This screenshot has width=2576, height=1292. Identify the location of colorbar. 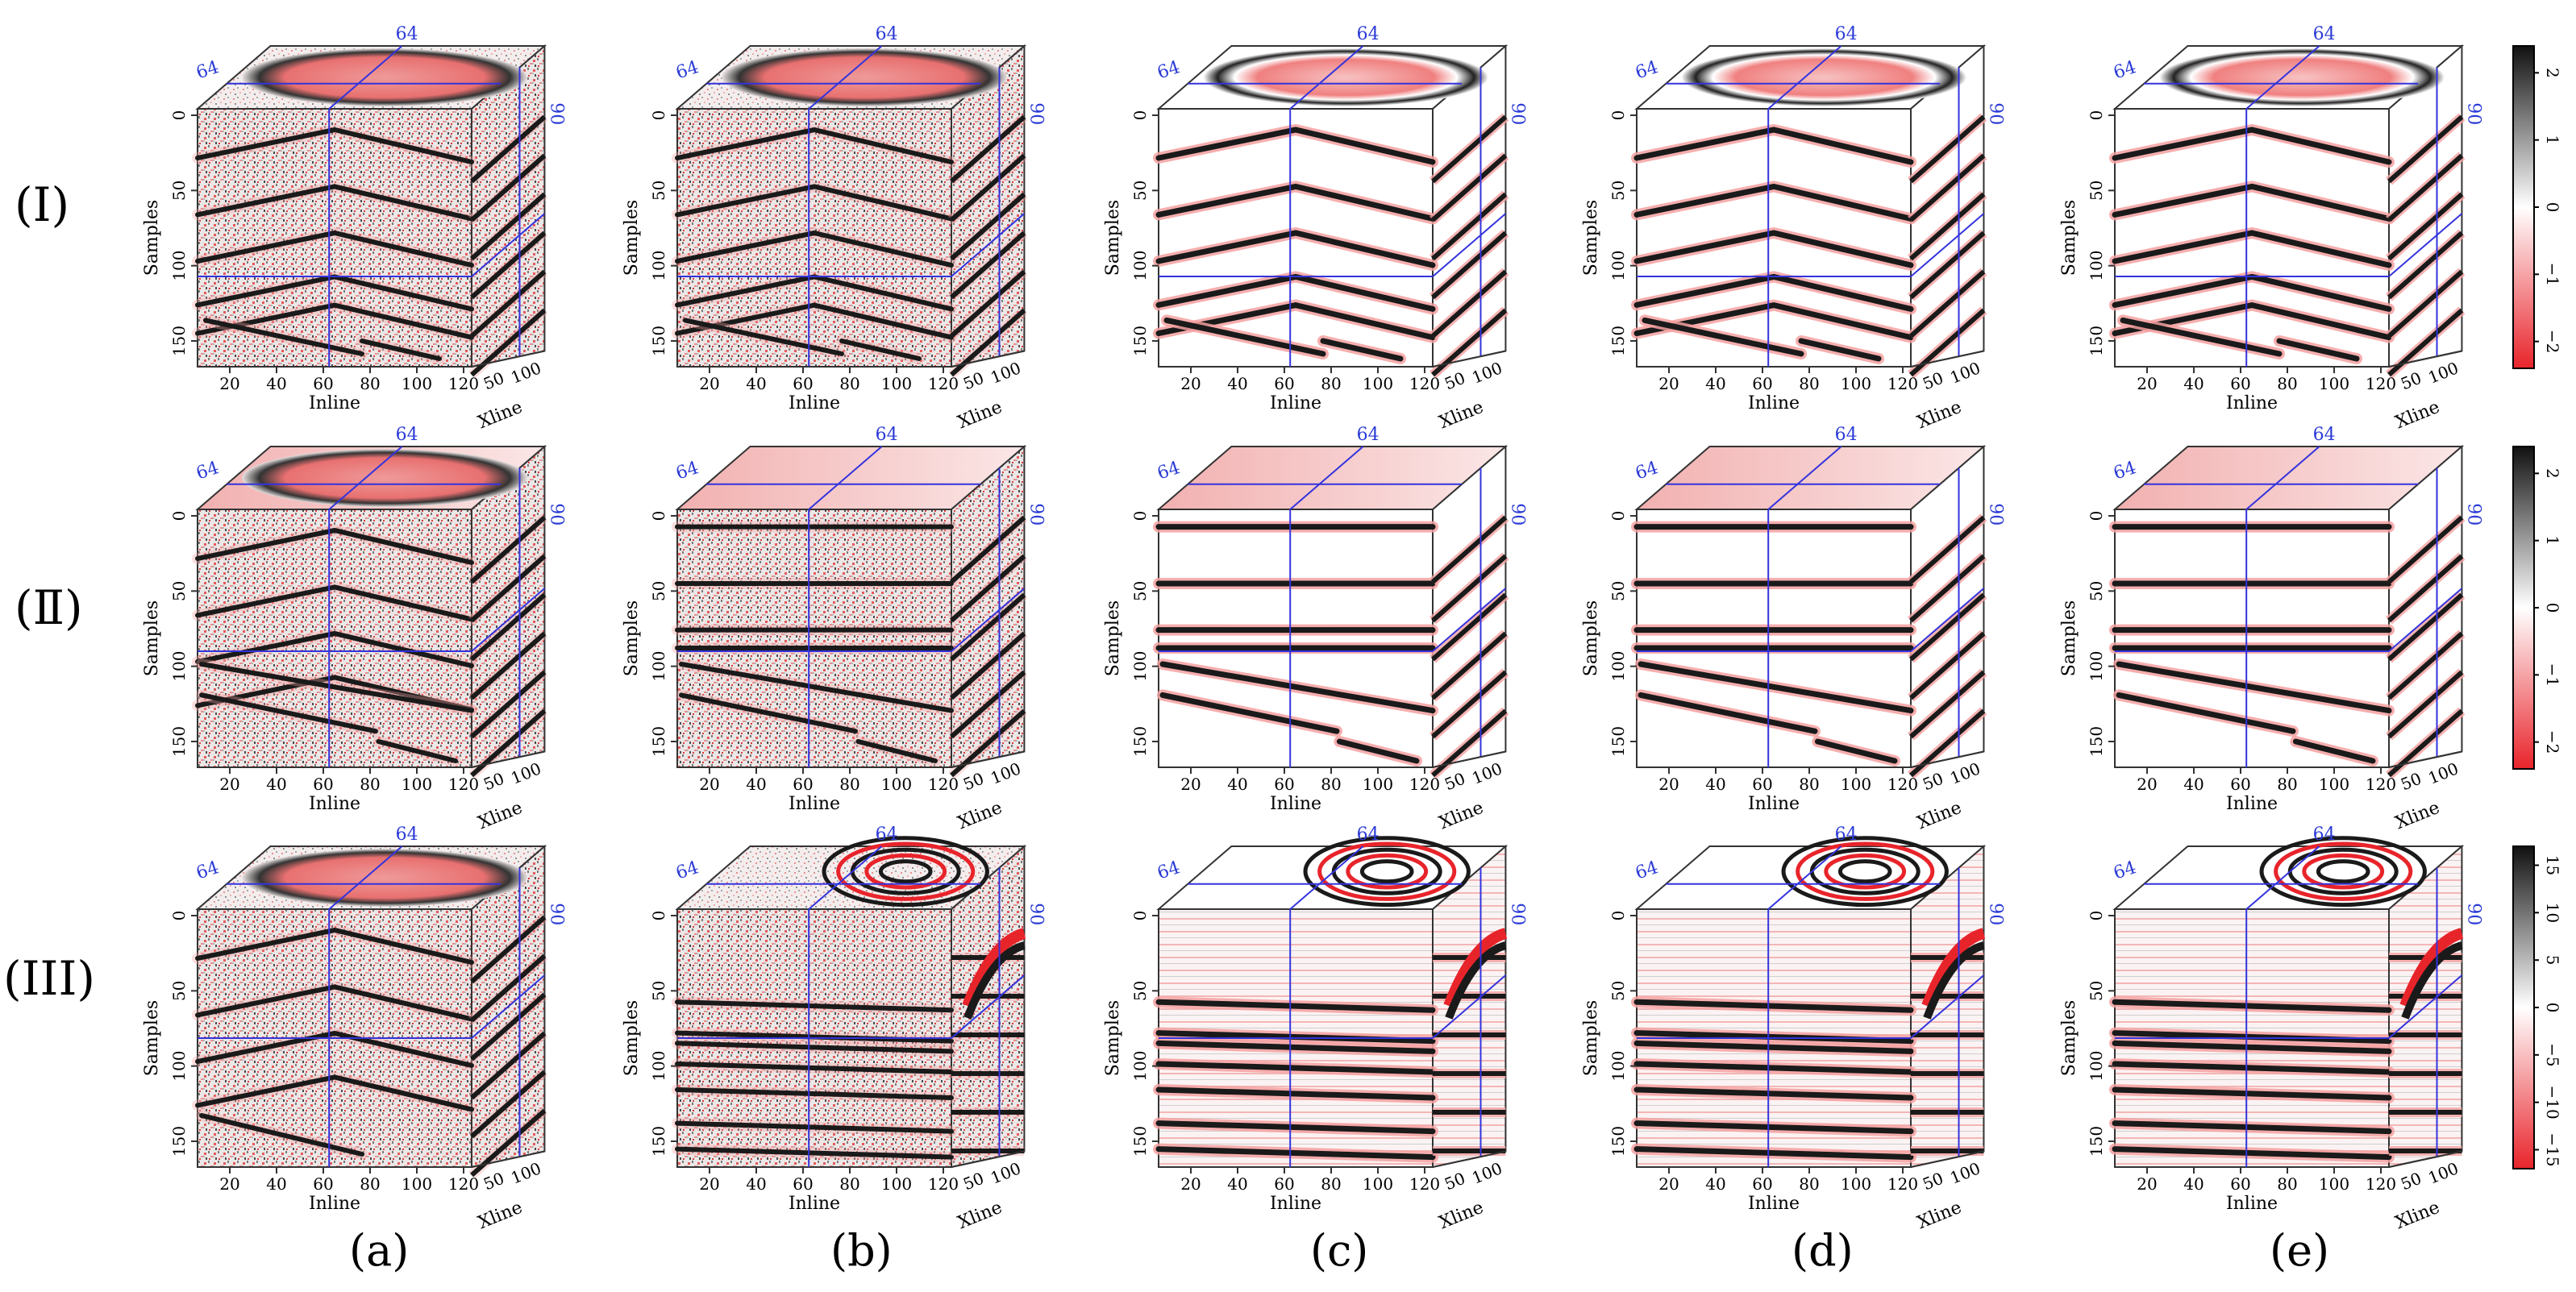
(2524, 207).